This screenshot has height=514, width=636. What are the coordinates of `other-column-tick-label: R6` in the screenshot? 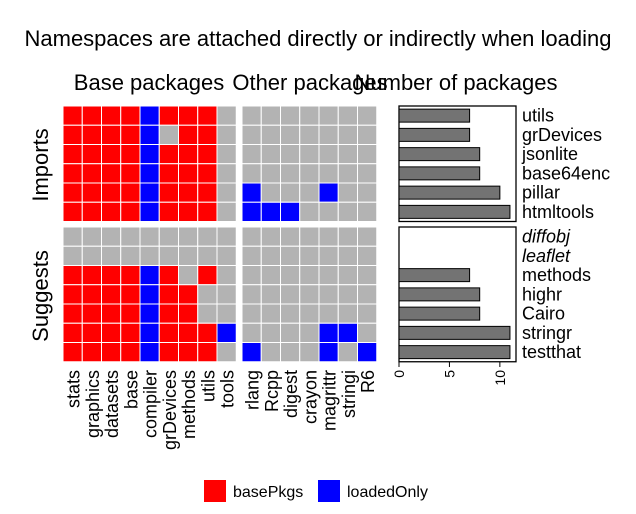 It's located at (368, 381).